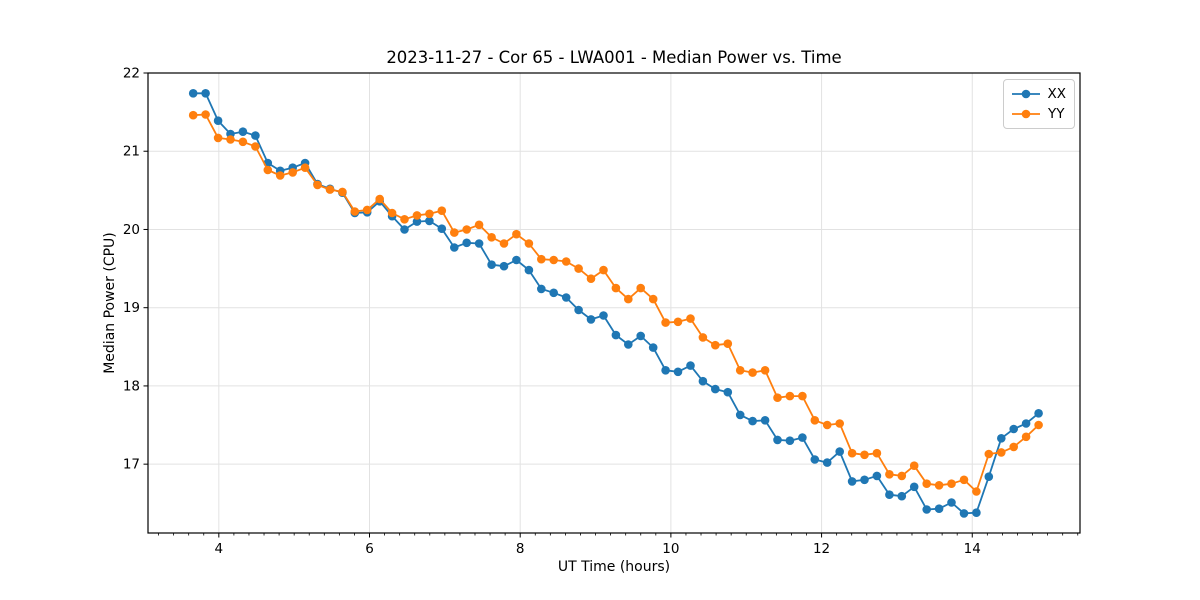 The height and width of the screenshot is (600, 1200). Describe the element at coordinates (972, 549) in the screenshot. I see `x-tick-label: 14` at that location.